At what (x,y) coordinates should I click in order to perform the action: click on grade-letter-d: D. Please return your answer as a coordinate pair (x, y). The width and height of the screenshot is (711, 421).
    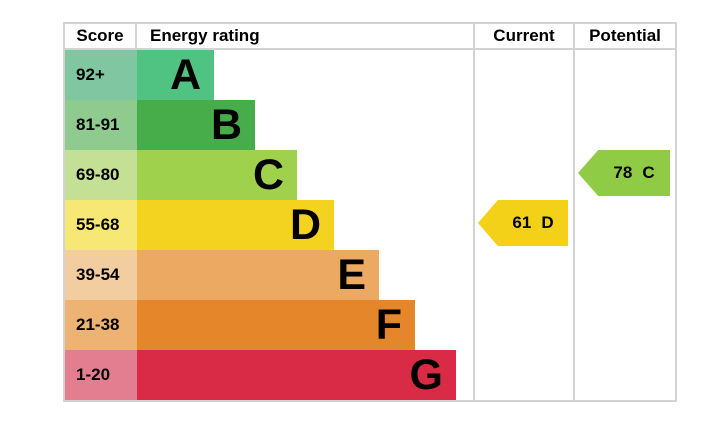
    Looking at the image, I should click on (305, 225).